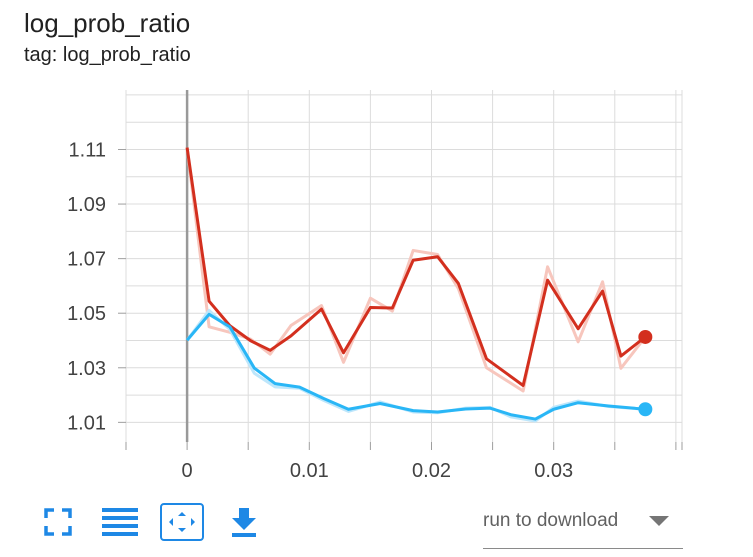 The image size is (753, 557). Describe the element at coordinates (645, 409) in the screenshot. I see `series-1-end-dot` at that location.